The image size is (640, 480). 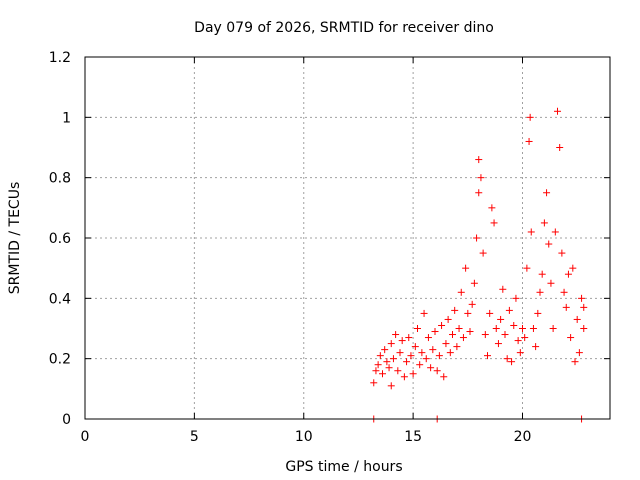 What do you see at coordinates (66, 118) in the screenshot?
I see `y-tick-label: 1` at bounding box center [66, 118].